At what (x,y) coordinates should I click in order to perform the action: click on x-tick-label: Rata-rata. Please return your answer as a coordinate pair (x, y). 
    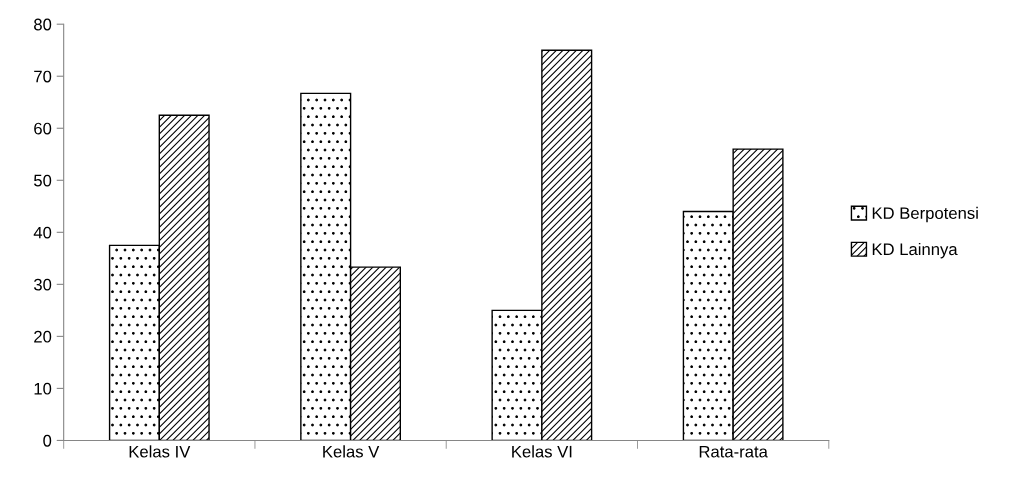
    Looking at the image, I should click on (733, 451).